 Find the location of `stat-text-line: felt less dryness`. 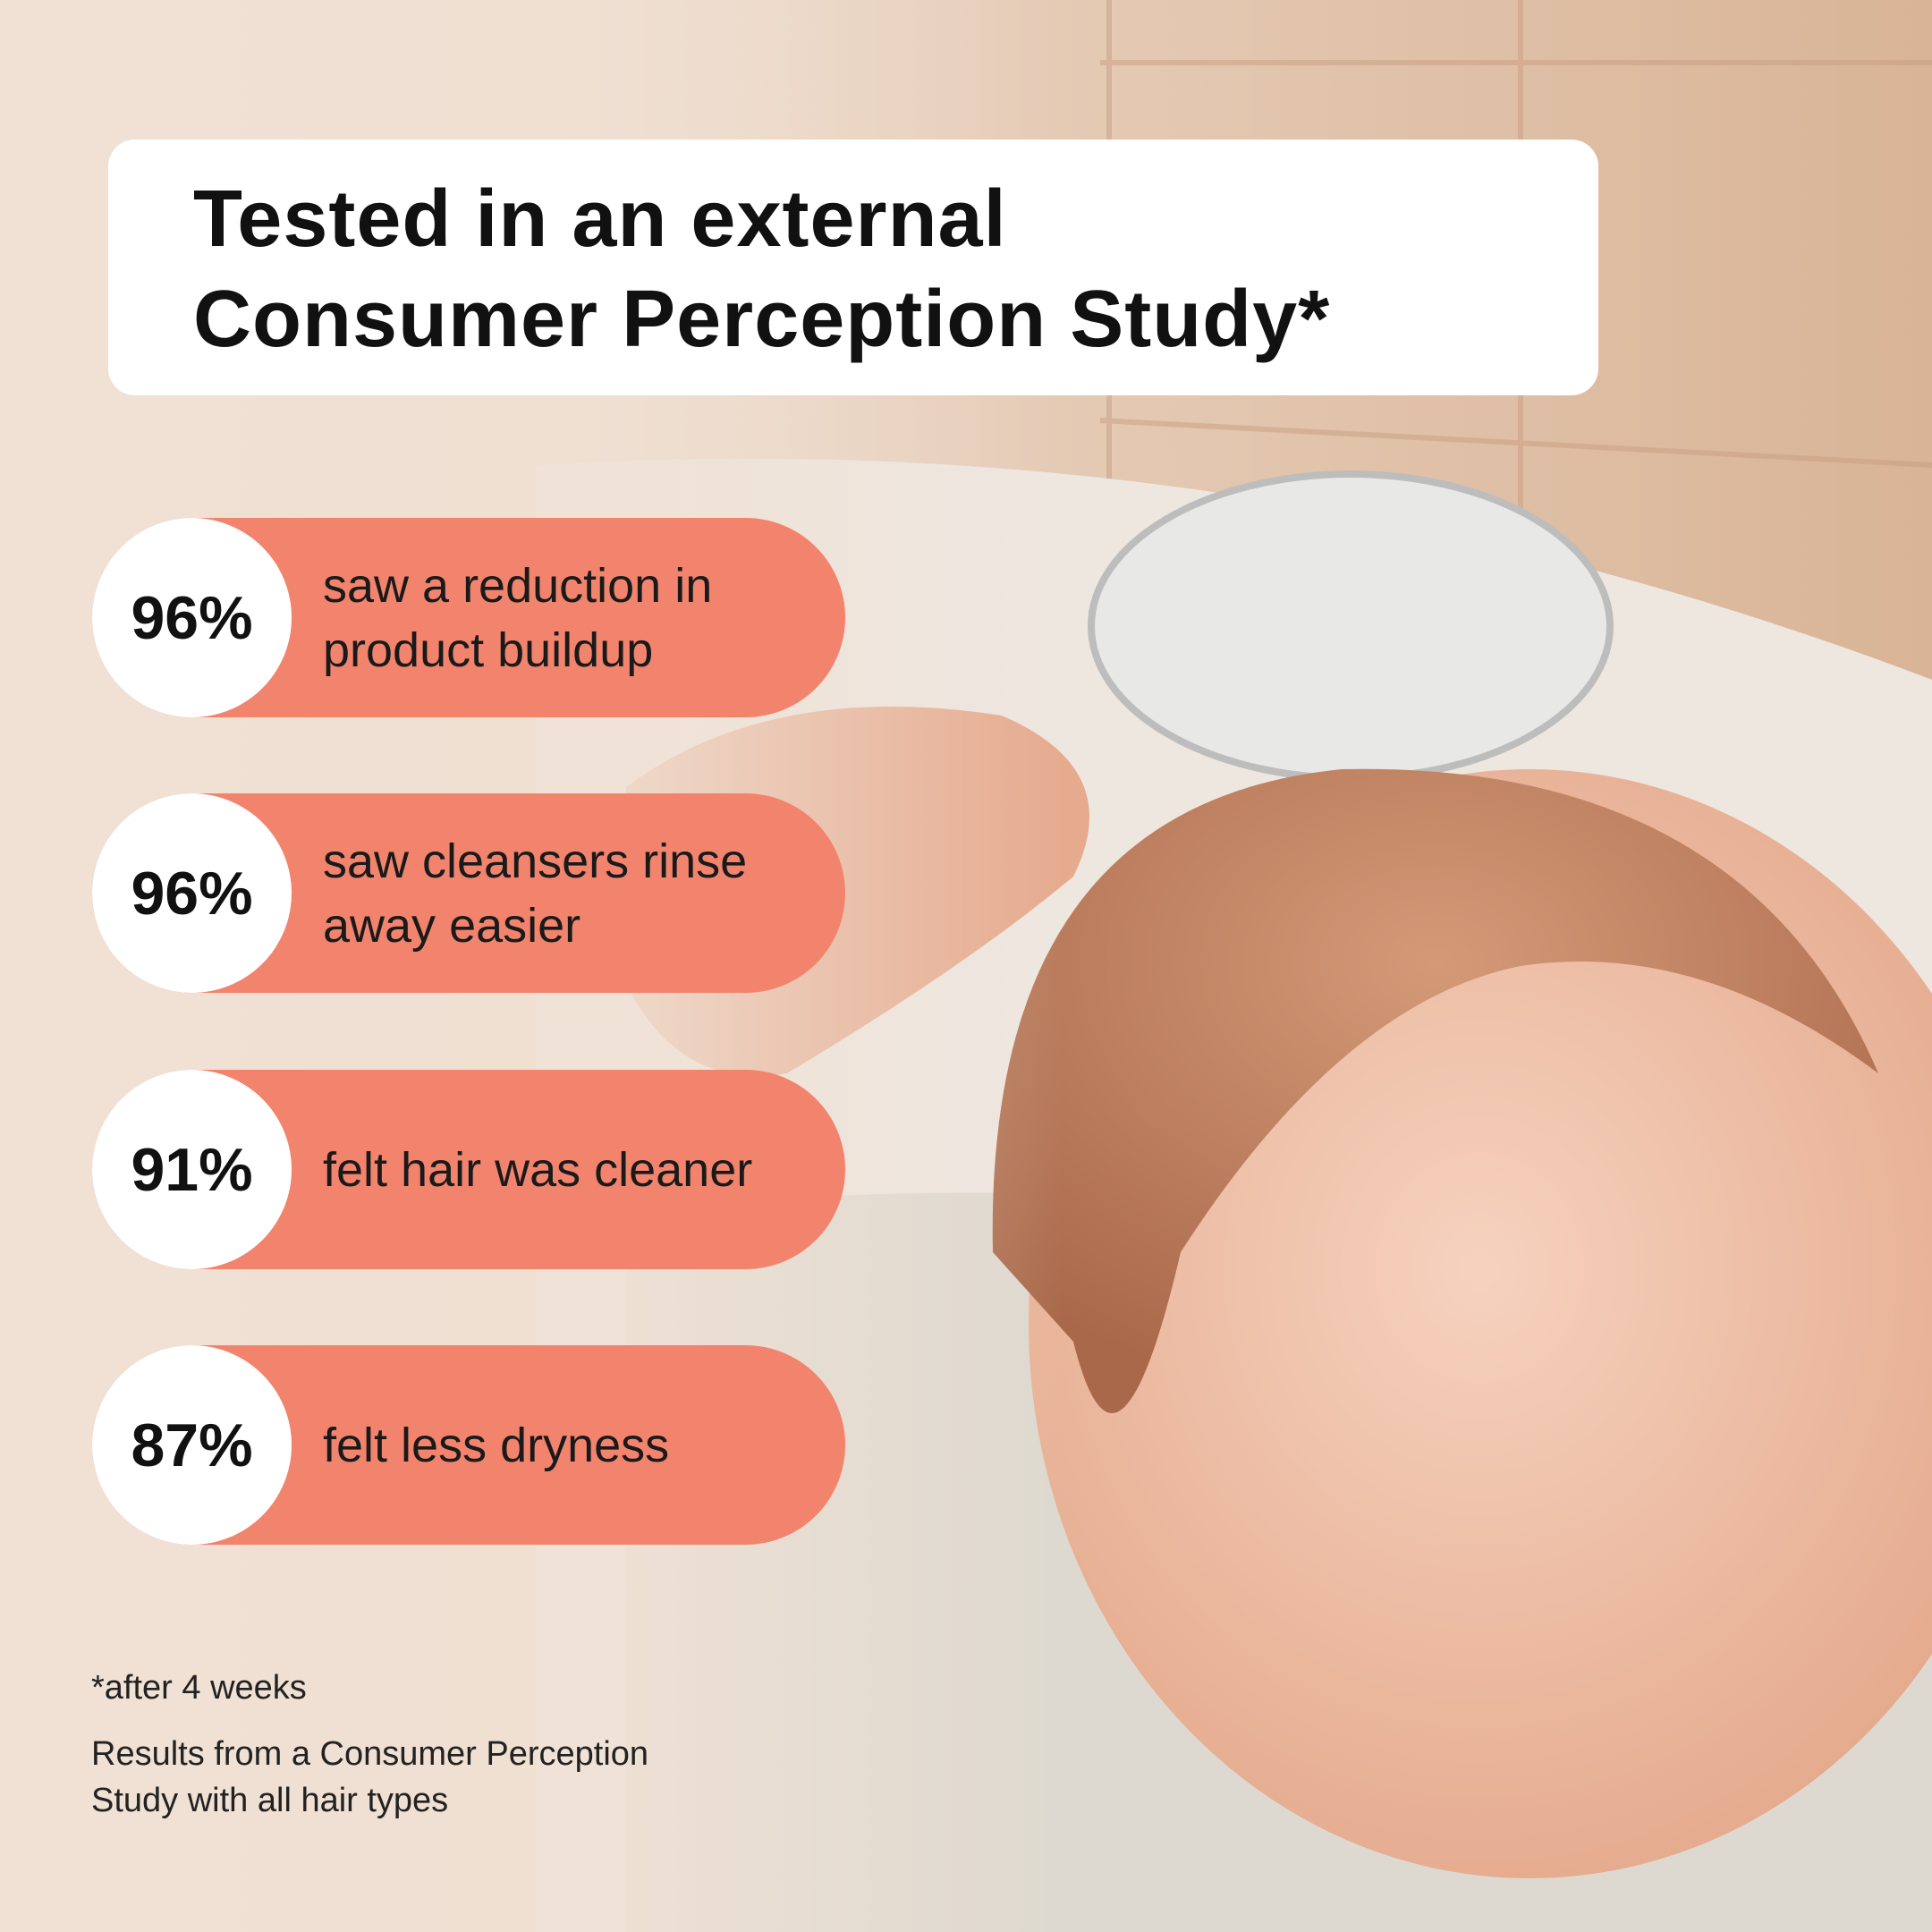

stat-text-line: felt less dryness is located at coordinates (496, 1445).